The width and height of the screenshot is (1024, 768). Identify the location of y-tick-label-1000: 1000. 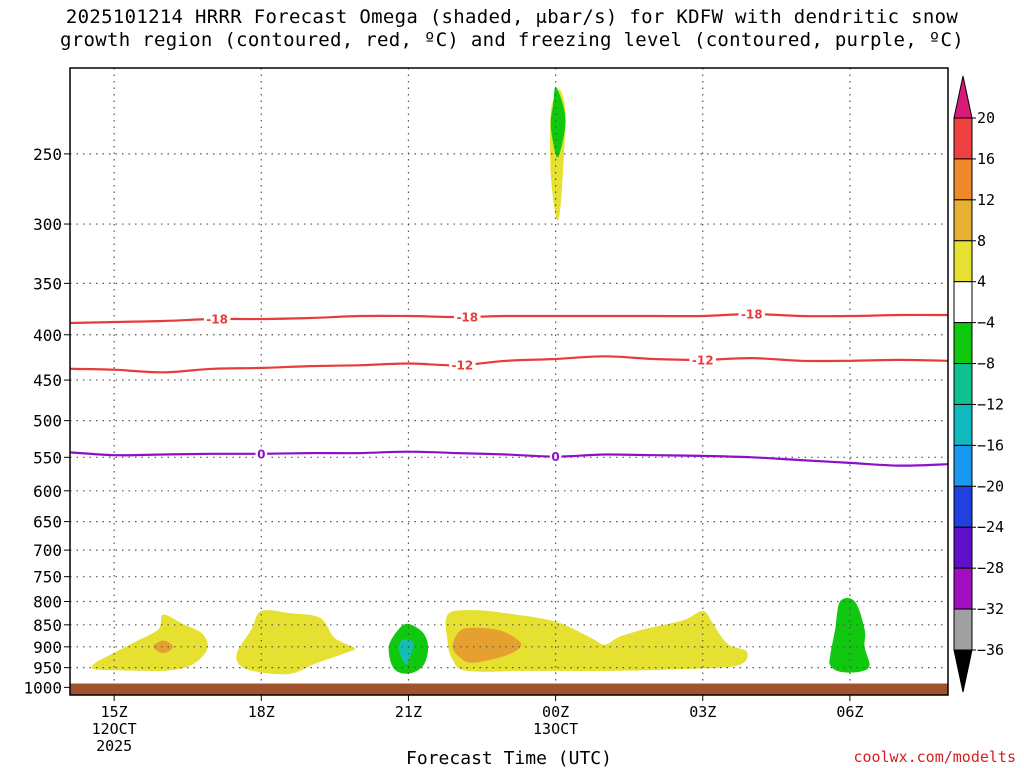
(42, 687).